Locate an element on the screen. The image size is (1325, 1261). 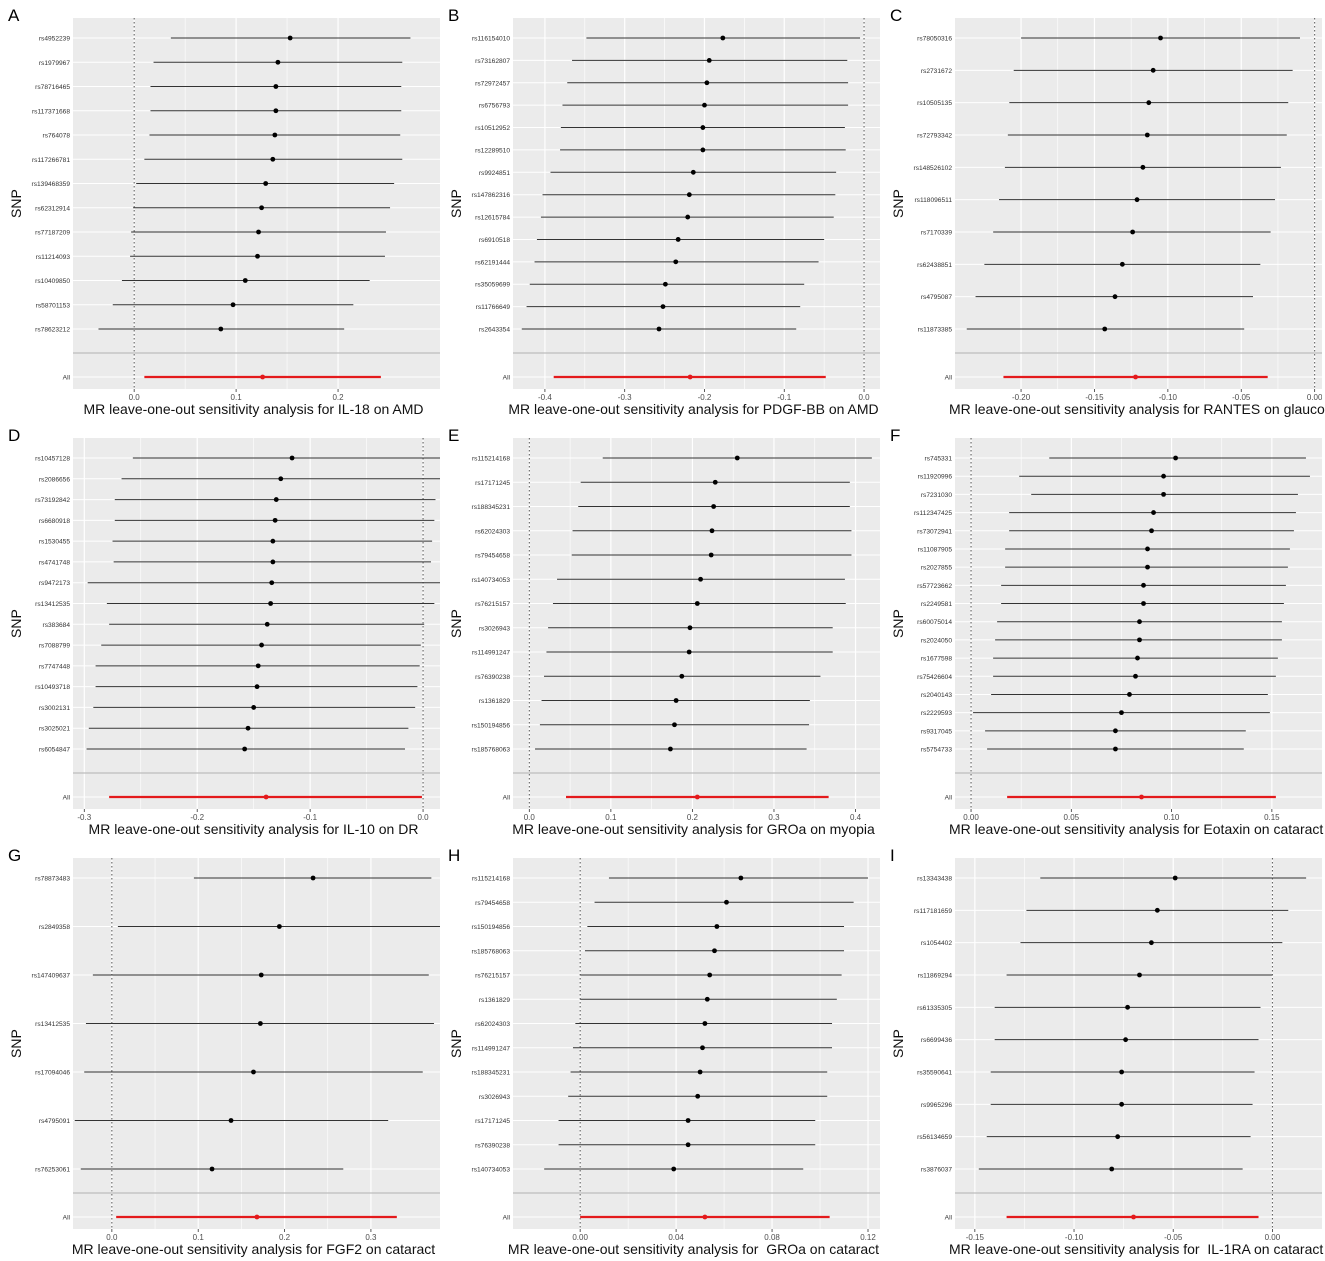
snp-label: rs117181659 is located at coordinates (933, 911).